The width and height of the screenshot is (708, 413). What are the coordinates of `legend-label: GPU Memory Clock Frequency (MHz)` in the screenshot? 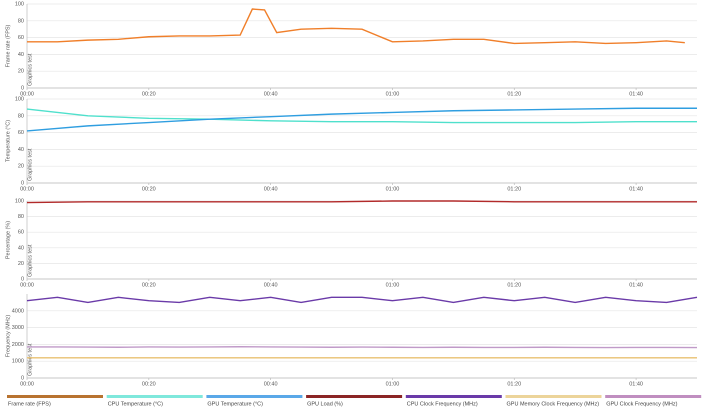 It's located at (553, 404).